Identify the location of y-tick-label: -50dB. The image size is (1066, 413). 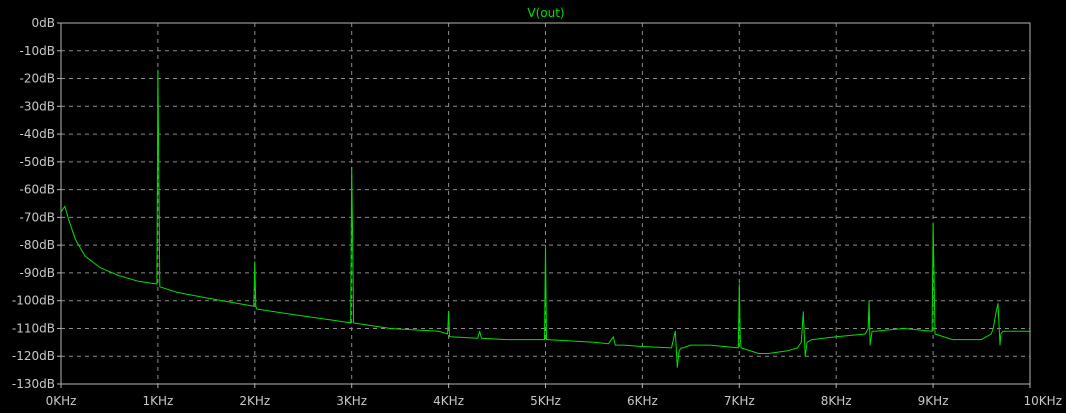
(37, 162).